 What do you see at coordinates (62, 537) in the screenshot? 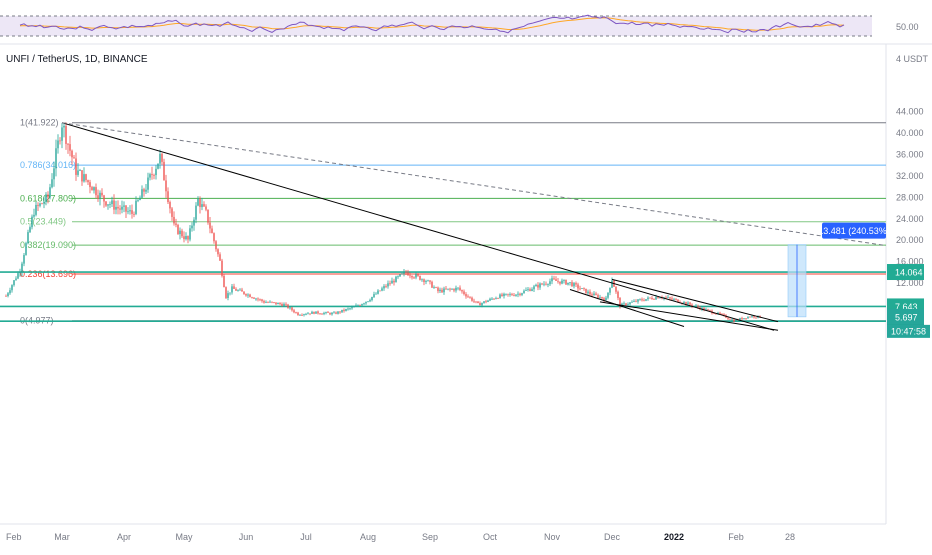
I see `time-tick-label: Mar` at bounding box center [62, 537].